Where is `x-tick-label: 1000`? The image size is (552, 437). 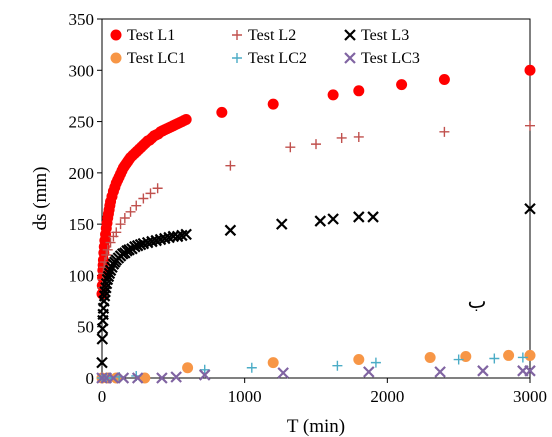
x-tick-label: 1000 is located at coordinates (245, 396).